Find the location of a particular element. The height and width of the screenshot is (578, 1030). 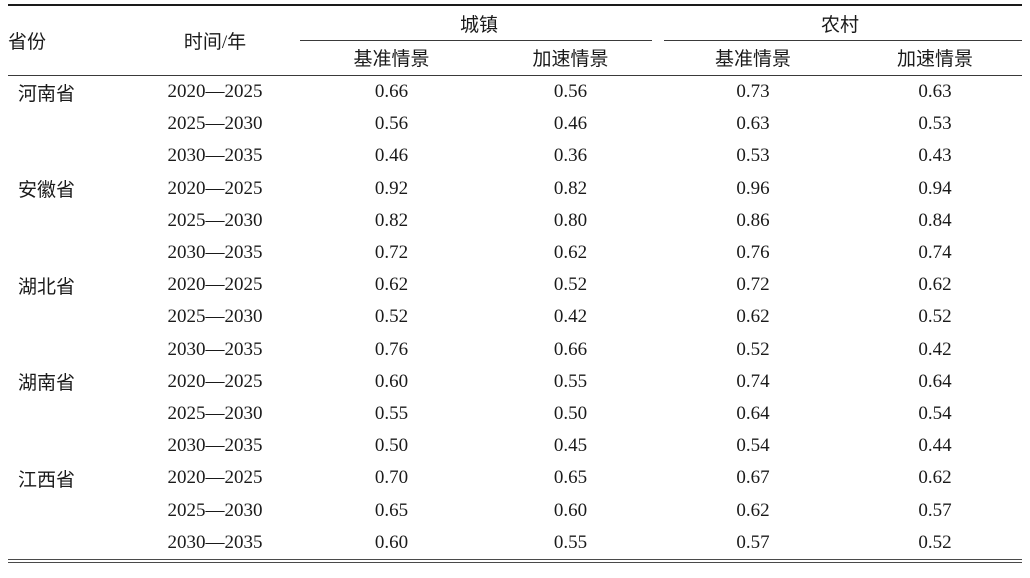

table-header: 省份 时间/年 城镇 农村 基准情景 加速情景 基准情景 加速情景 is located at coordinates (515, 40).